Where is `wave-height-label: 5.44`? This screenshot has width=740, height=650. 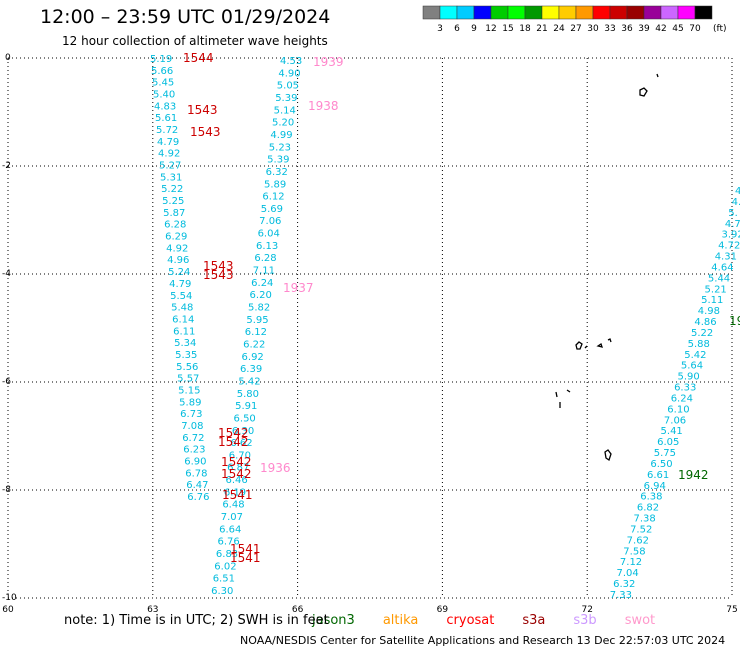
wave-height-label: 5.44 is located at coordinates (719, 278).